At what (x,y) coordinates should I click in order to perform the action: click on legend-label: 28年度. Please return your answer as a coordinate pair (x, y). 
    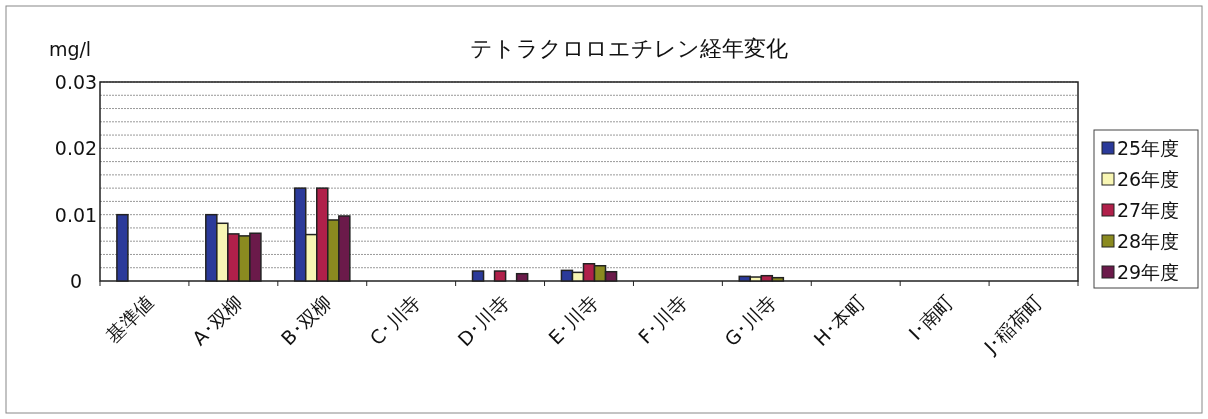
    Looking at the image, I should click on (1148, 241).